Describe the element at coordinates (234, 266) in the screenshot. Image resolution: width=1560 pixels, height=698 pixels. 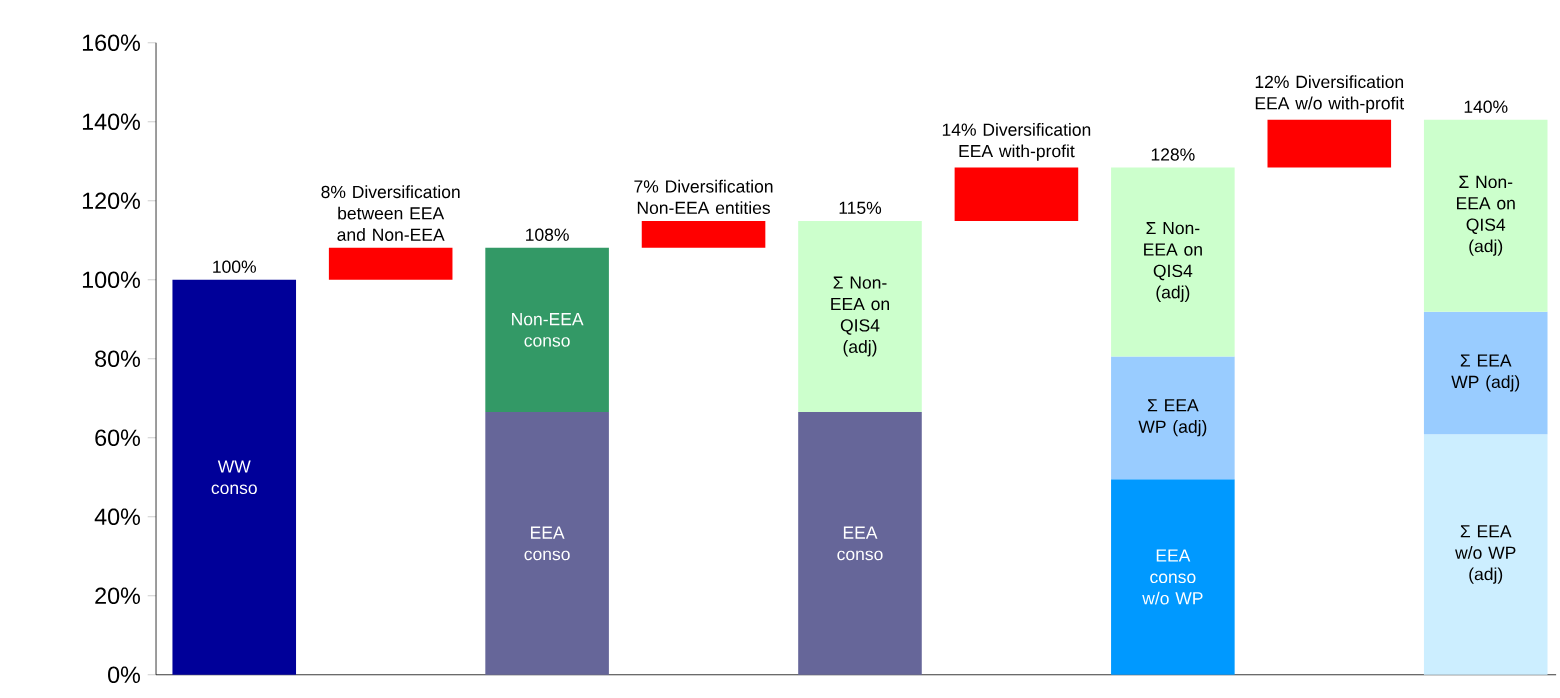
I see `total-label: 100%` at that location.